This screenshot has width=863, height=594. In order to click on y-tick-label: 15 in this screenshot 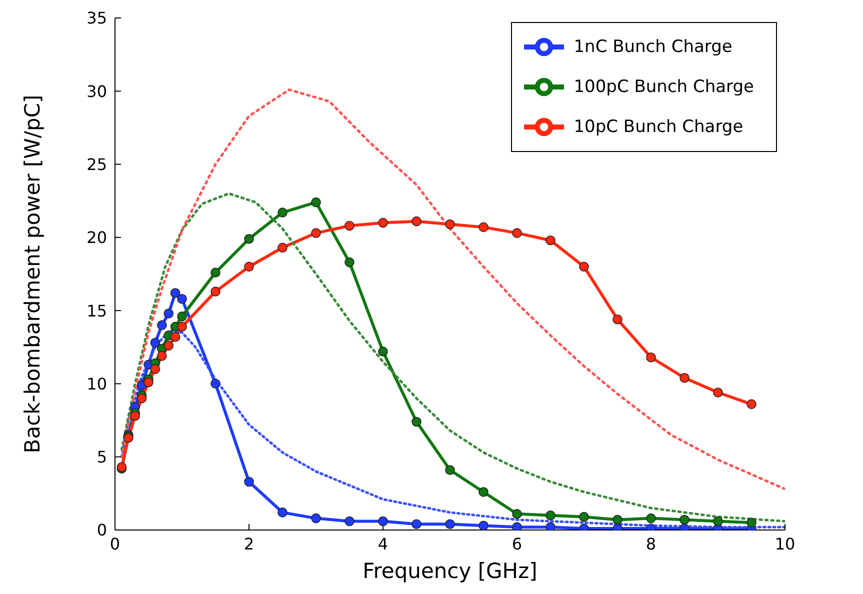, I will do `click(96, 310)`.